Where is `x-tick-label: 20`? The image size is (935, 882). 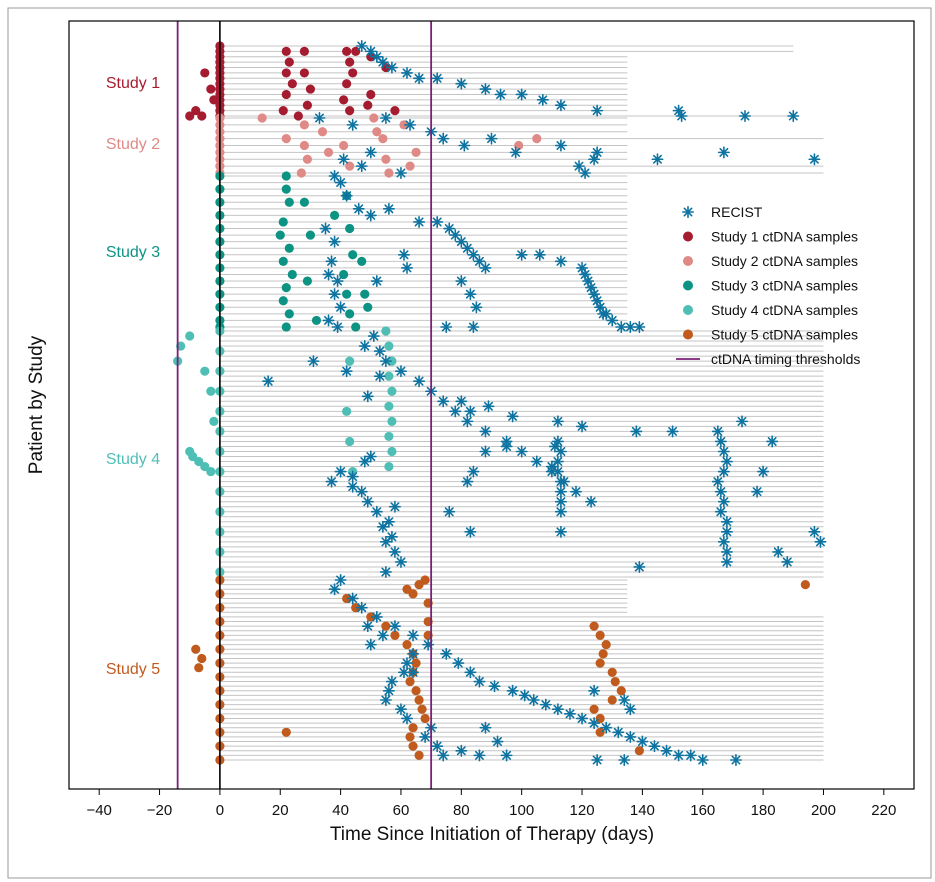
x-tick-label: 20 is located at coordinates (280, 810).